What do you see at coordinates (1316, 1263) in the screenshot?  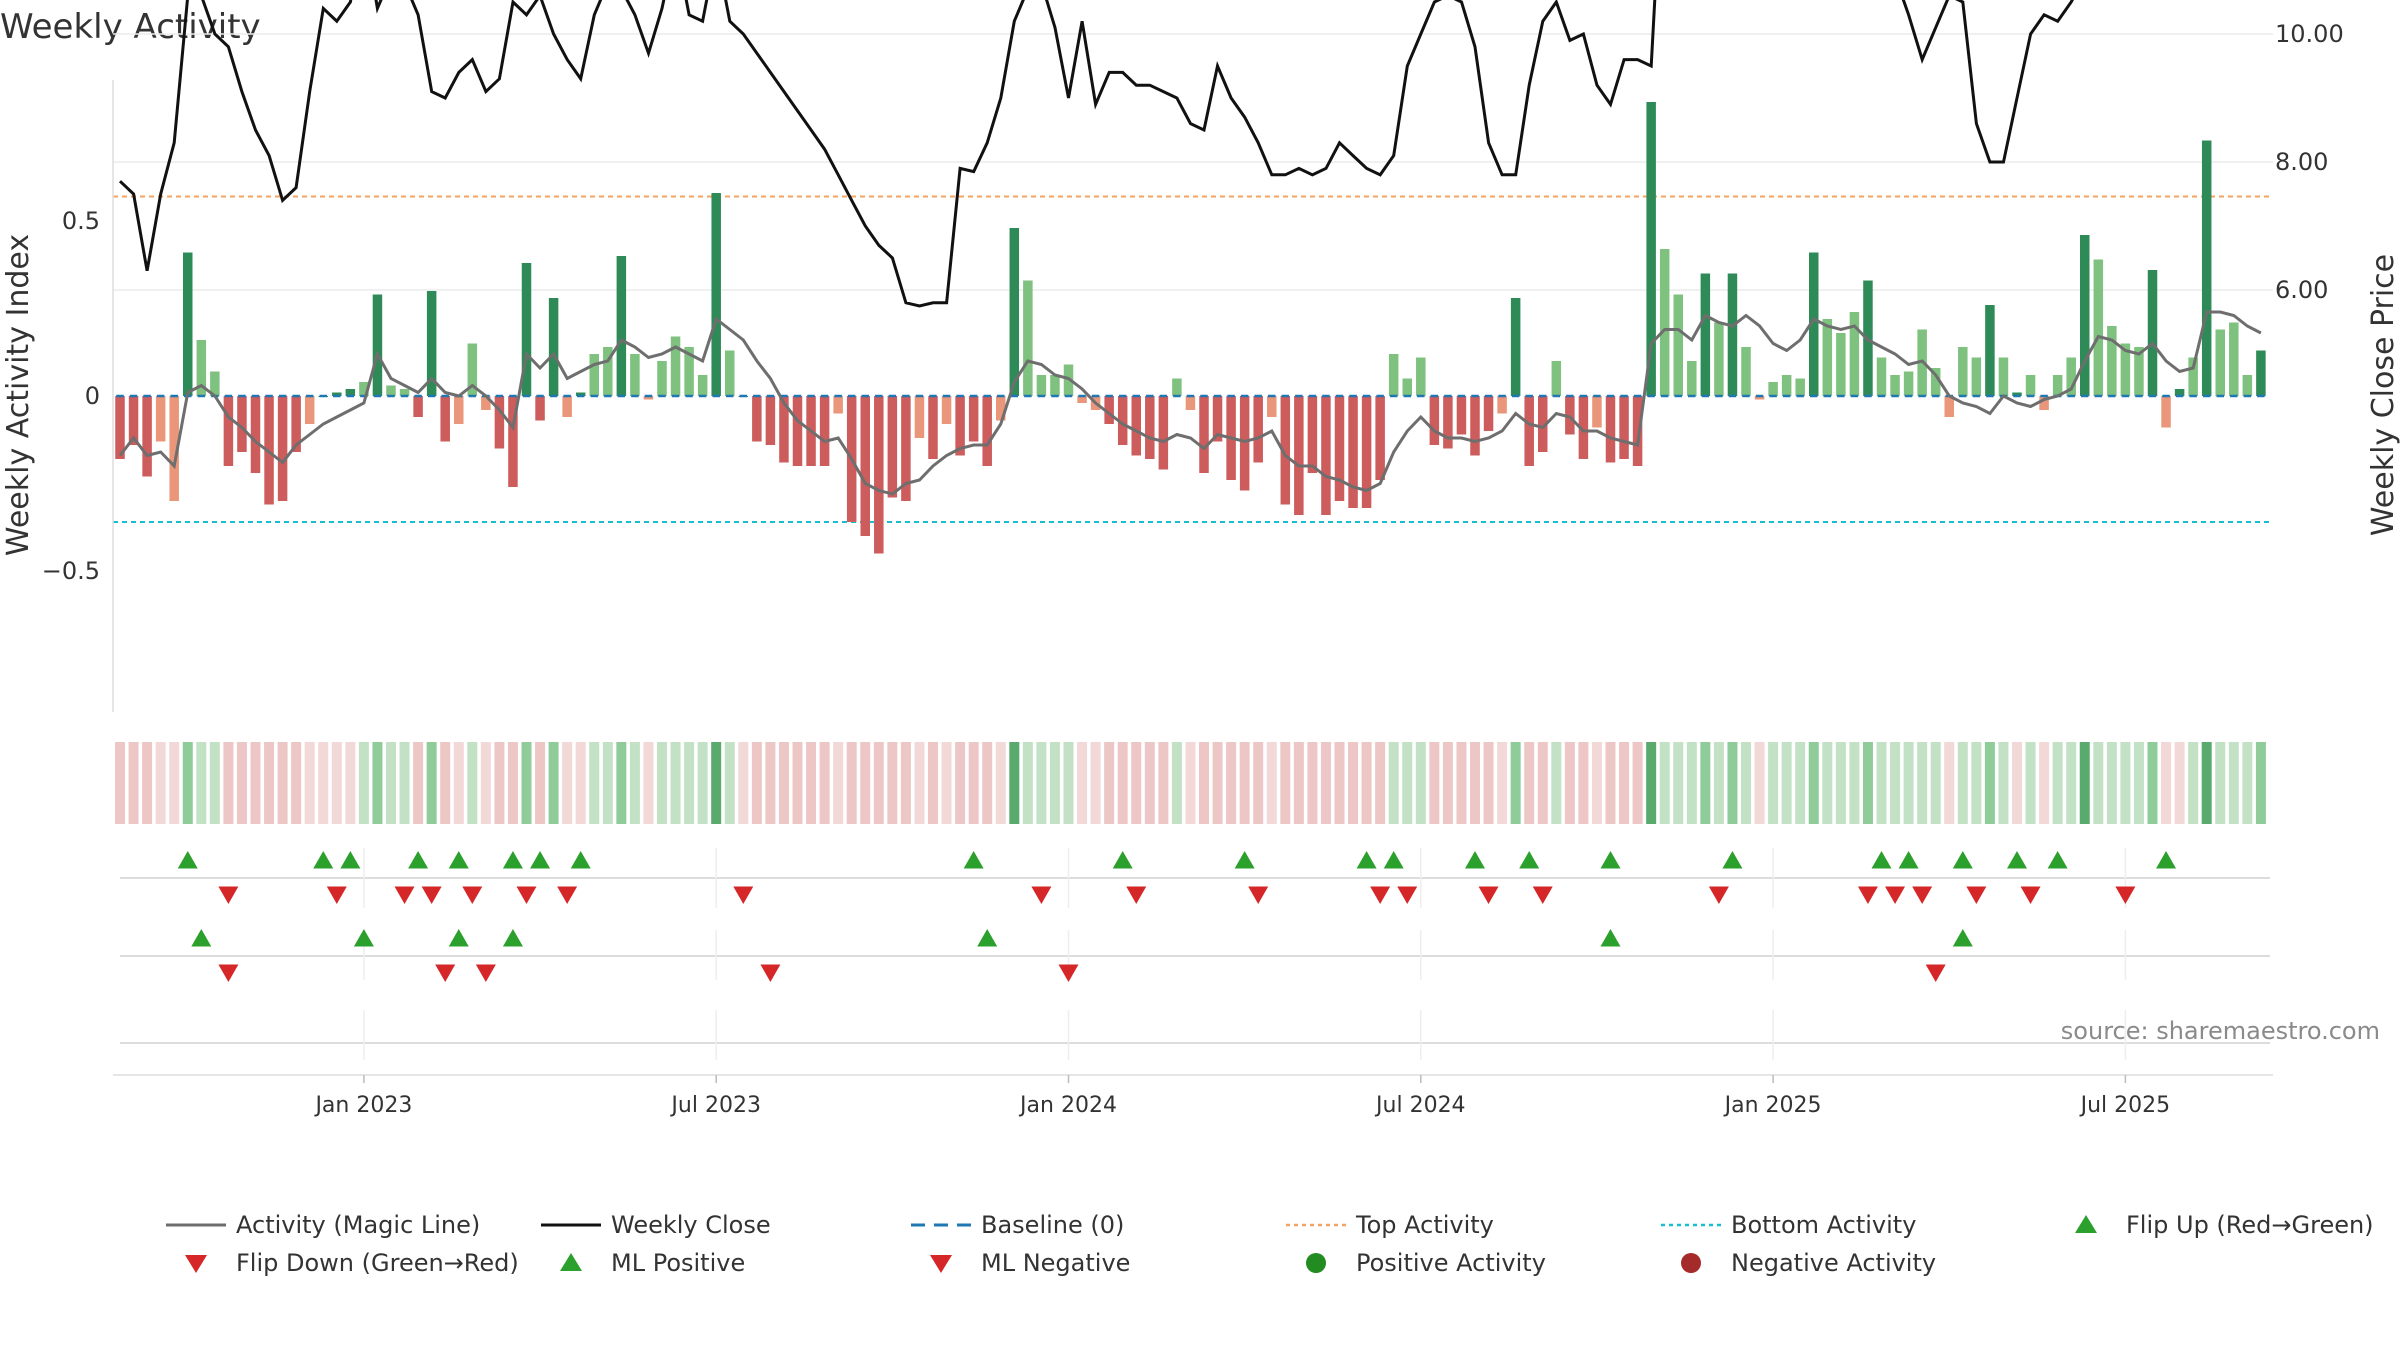 I see `legend-swatch-dot` at bounding box center [1316, 1263].